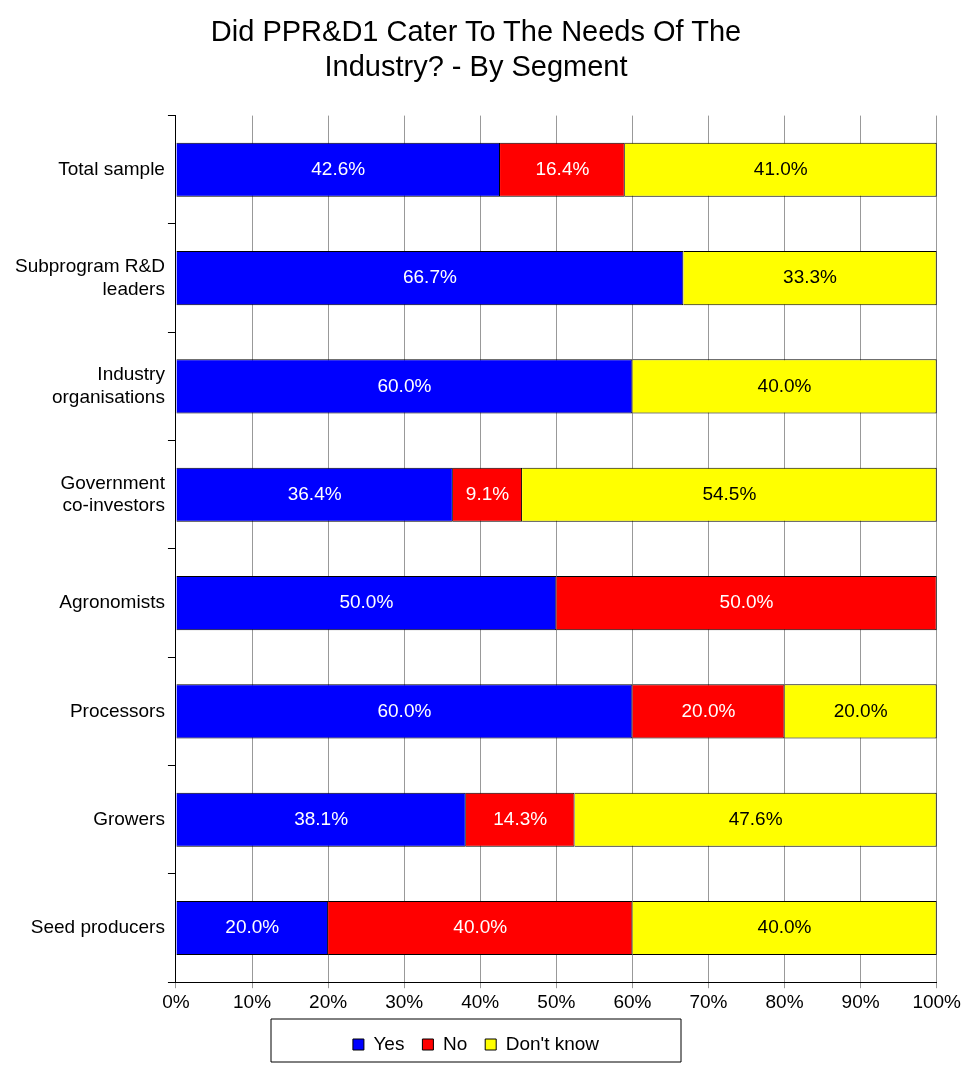 The height and width of the screenshot is (1077, 972). What do you see at coordinates (328, 1001) in the screenshot?
I see `x-tick-label: 20%` at bounding box center [328, 1001].